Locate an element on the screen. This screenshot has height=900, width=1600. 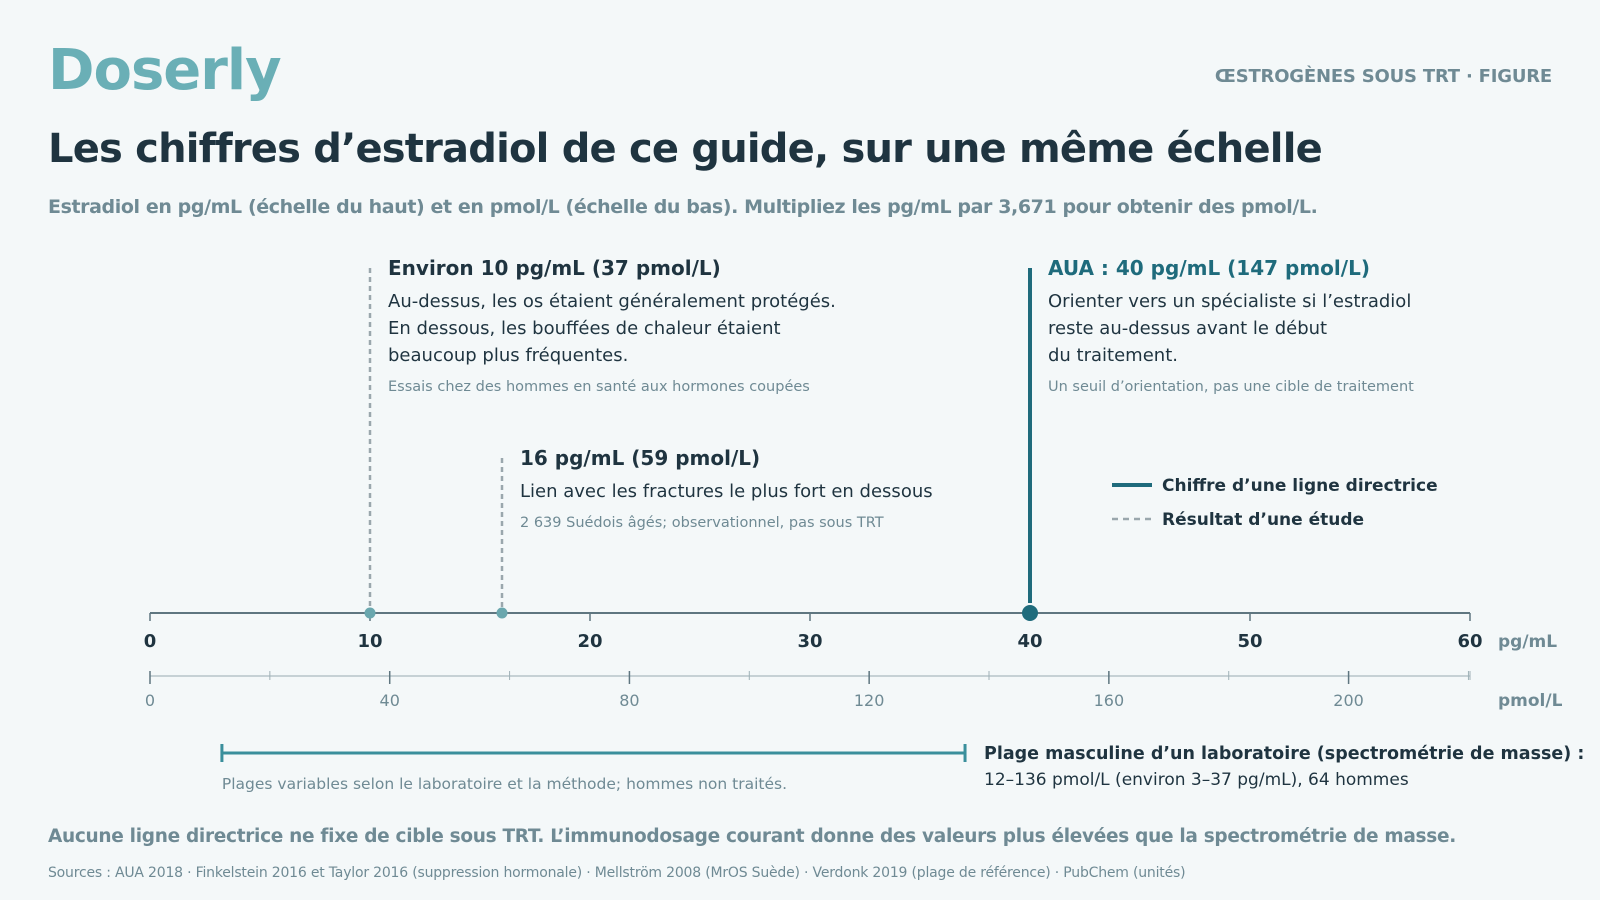
top-axis-tick-label: 10 is located at coordinates (369, 641).